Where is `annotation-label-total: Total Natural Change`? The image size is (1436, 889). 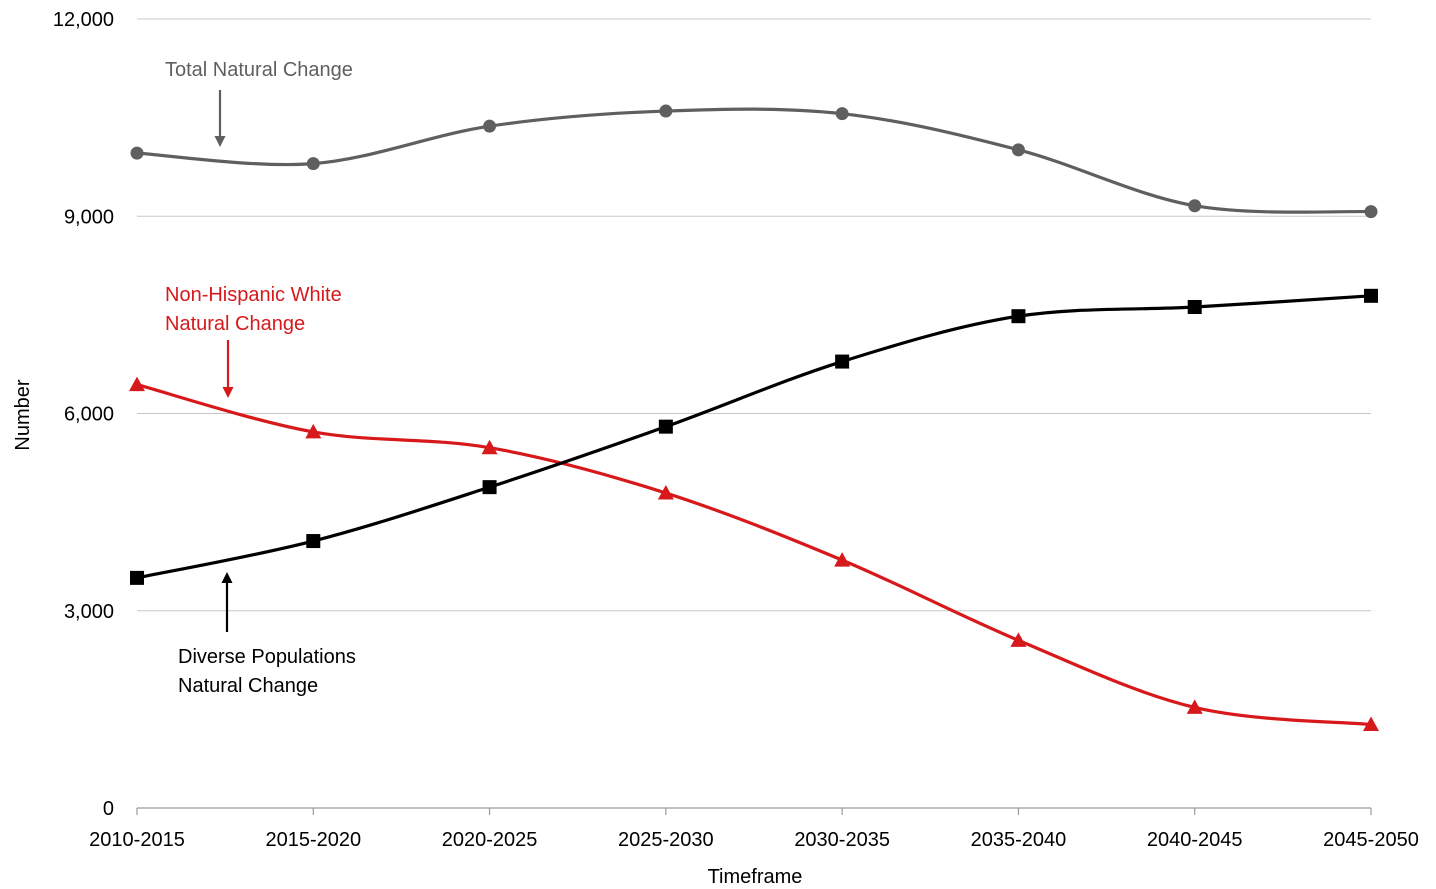
annotation-label-total: Total Natural Change is located at coordinates (259, 70).